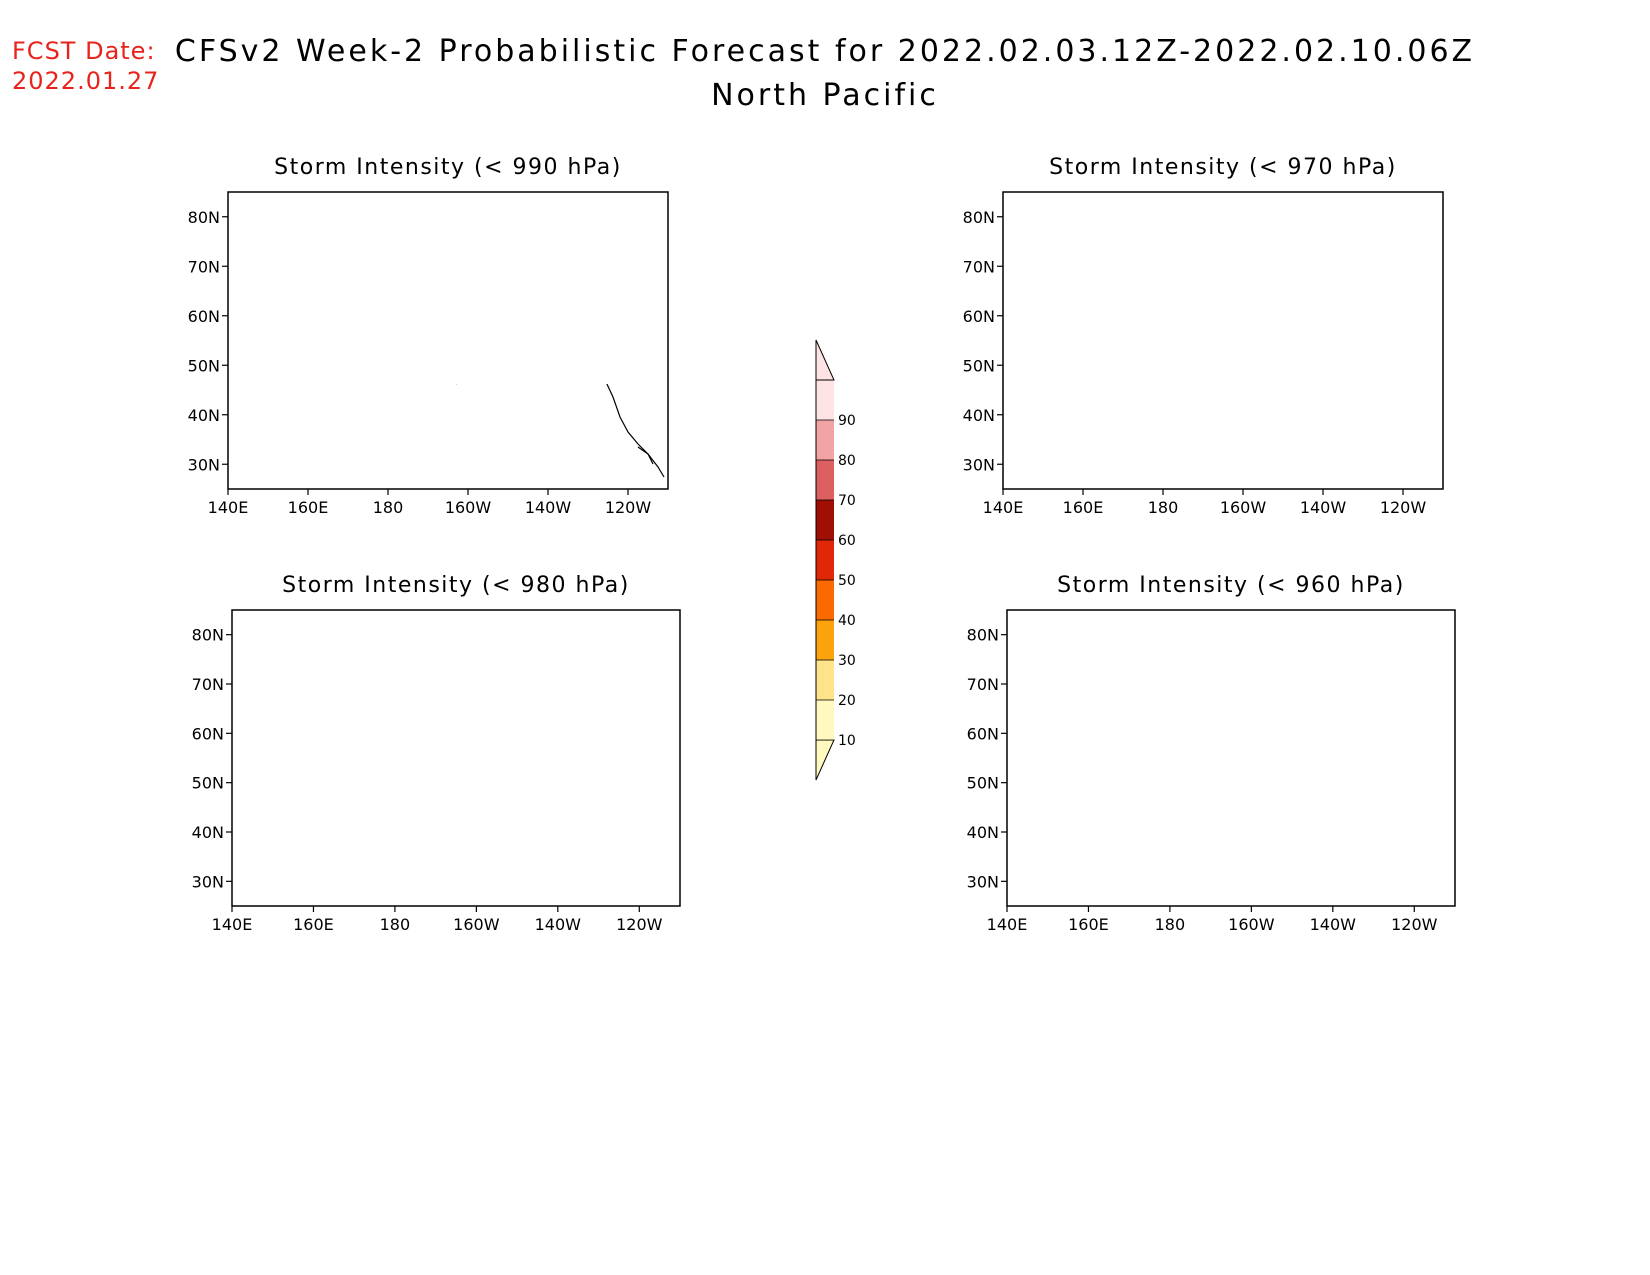 This screenshot has width=1650, height=1275. I want to click on forecast-date-block: FCST Date: 2022.01.27, so click(85, 66).